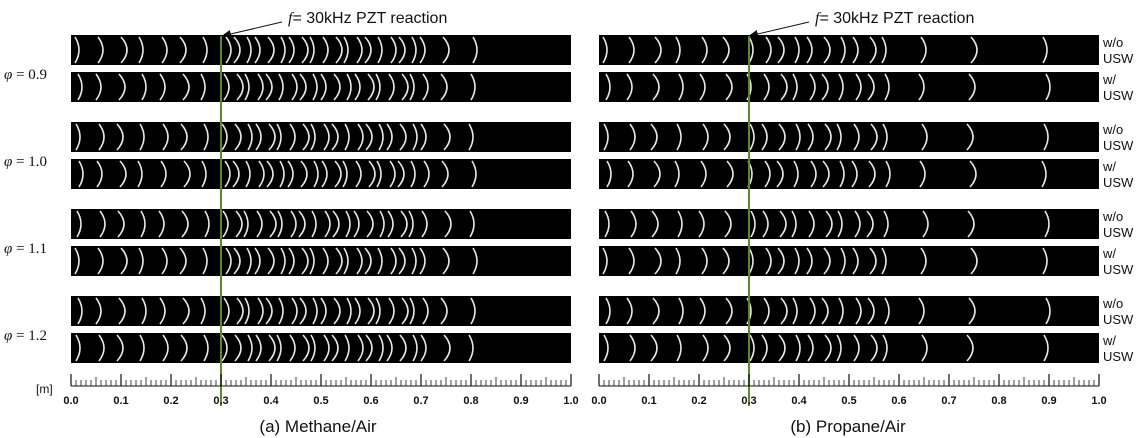 The image size is (1146, 438). I want to click on annotation-arrow-a, so click(252, 29).